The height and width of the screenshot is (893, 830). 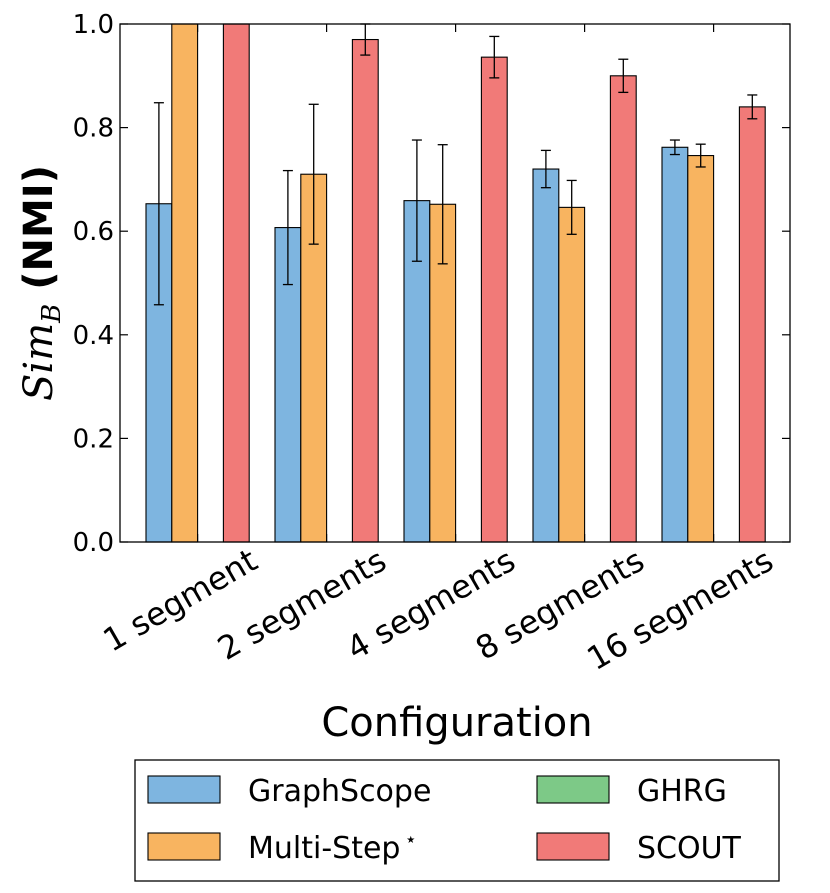 What do you see at coordinates (682, 791) in the screenshot?
I see `legend-label-ghrg: GHRG` at bounding box center [682, 791].